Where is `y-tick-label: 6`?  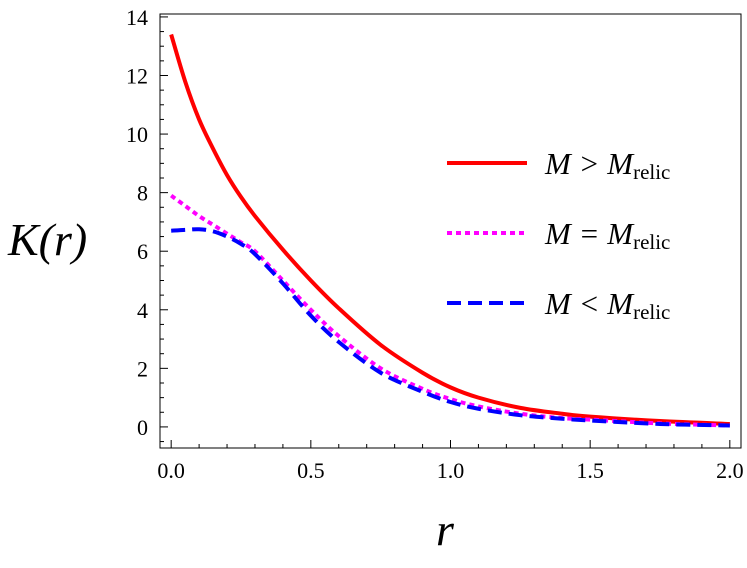 y-tick-label: 6 is located at coordinates (142, 251).